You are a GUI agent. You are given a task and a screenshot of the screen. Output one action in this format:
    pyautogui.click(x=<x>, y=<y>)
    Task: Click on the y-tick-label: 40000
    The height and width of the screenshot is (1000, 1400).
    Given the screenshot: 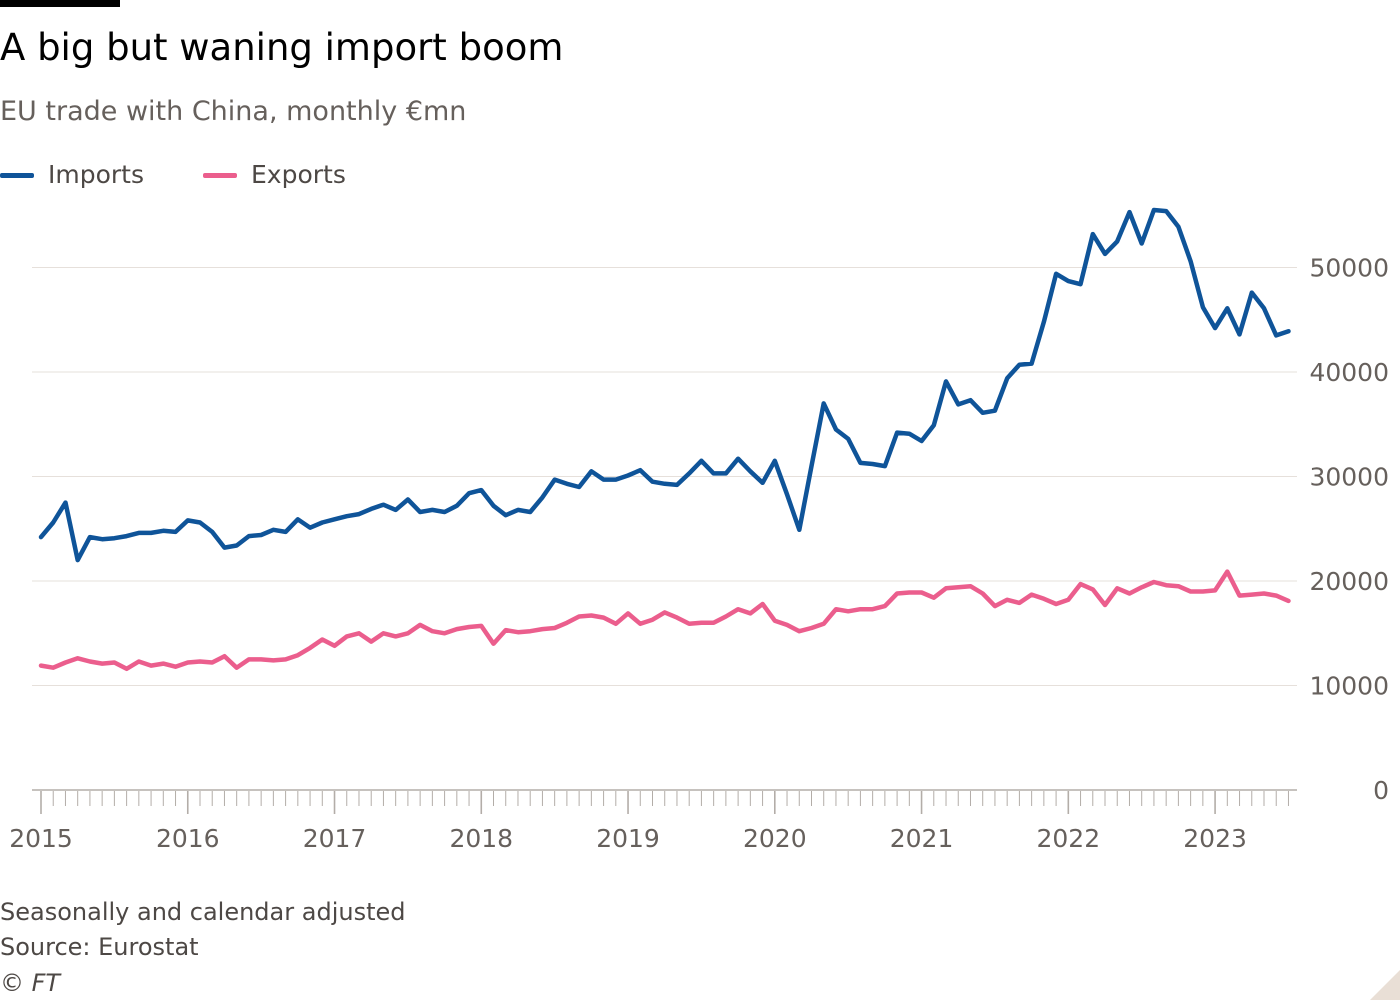 What is the action you would take?
    pyautogui.click(x=1349, y=372)
    